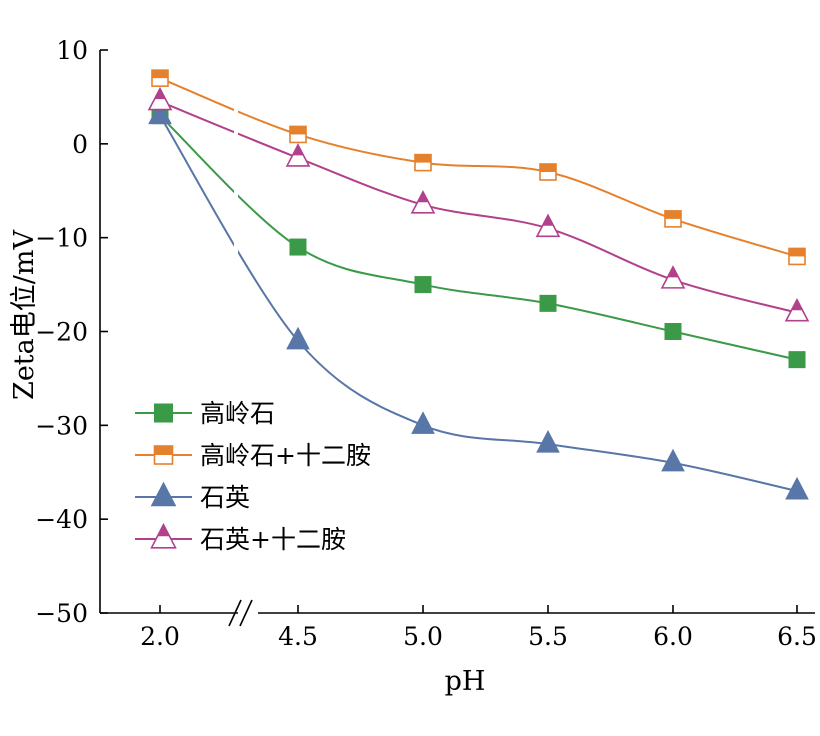 This screenshot has width=820, height=736. What do you see at coordinates (273, 539) in the screenshot?
I see `legend-label: 石英+十二胺` at bounding box center [273, 539].